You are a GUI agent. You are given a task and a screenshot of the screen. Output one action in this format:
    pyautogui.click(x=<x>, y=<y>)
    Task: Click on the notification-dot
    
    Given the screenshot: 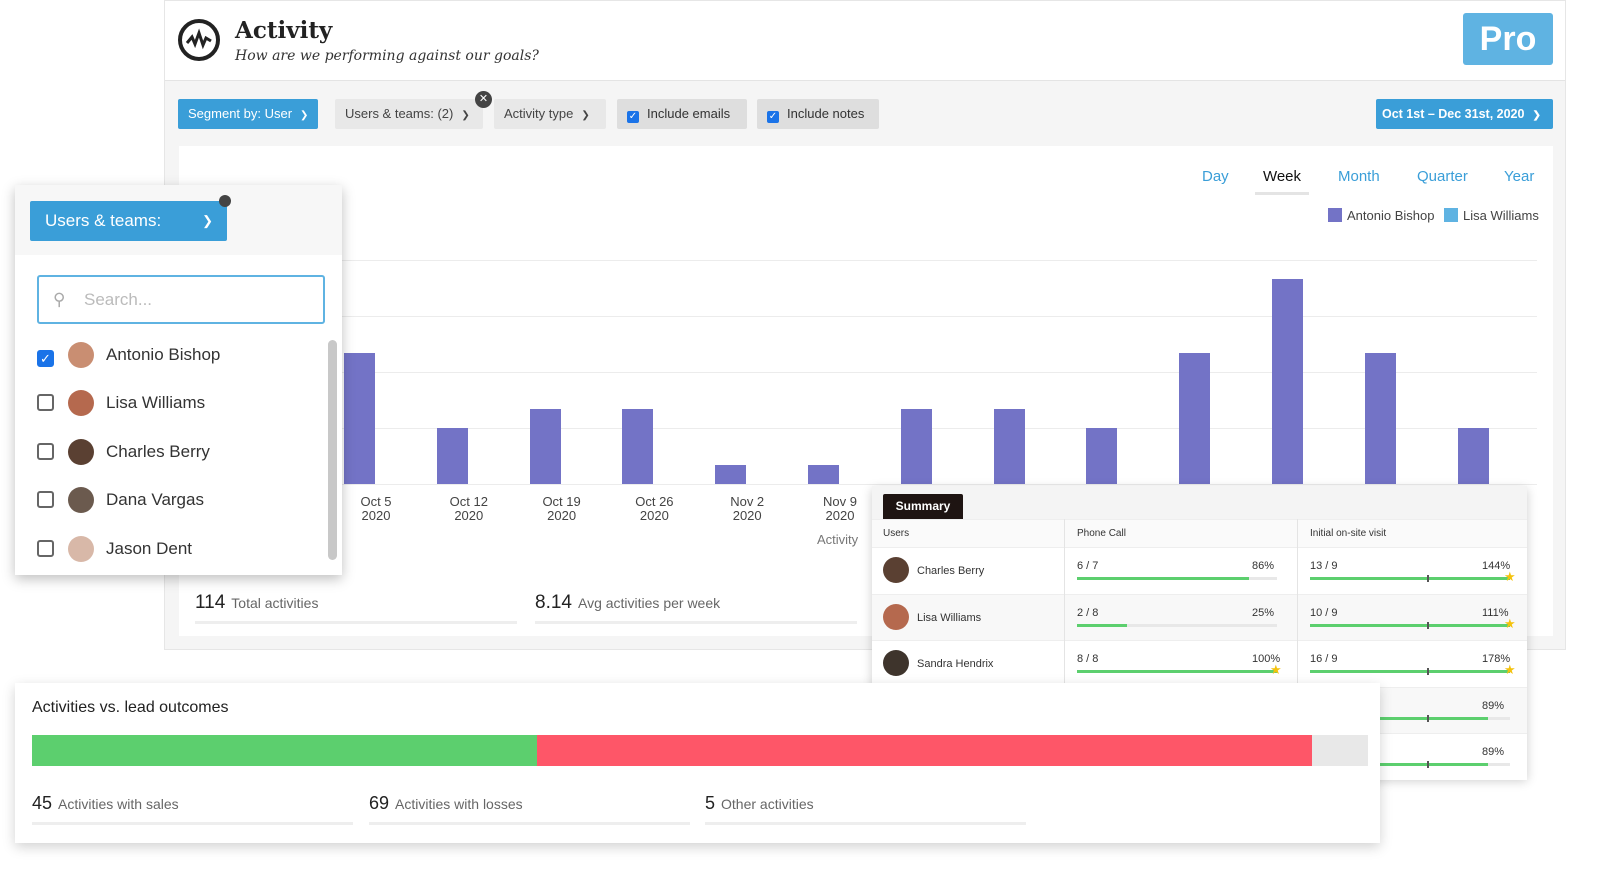 What is the action you would take?
    pyautogui.click(x=225, y=201)
    